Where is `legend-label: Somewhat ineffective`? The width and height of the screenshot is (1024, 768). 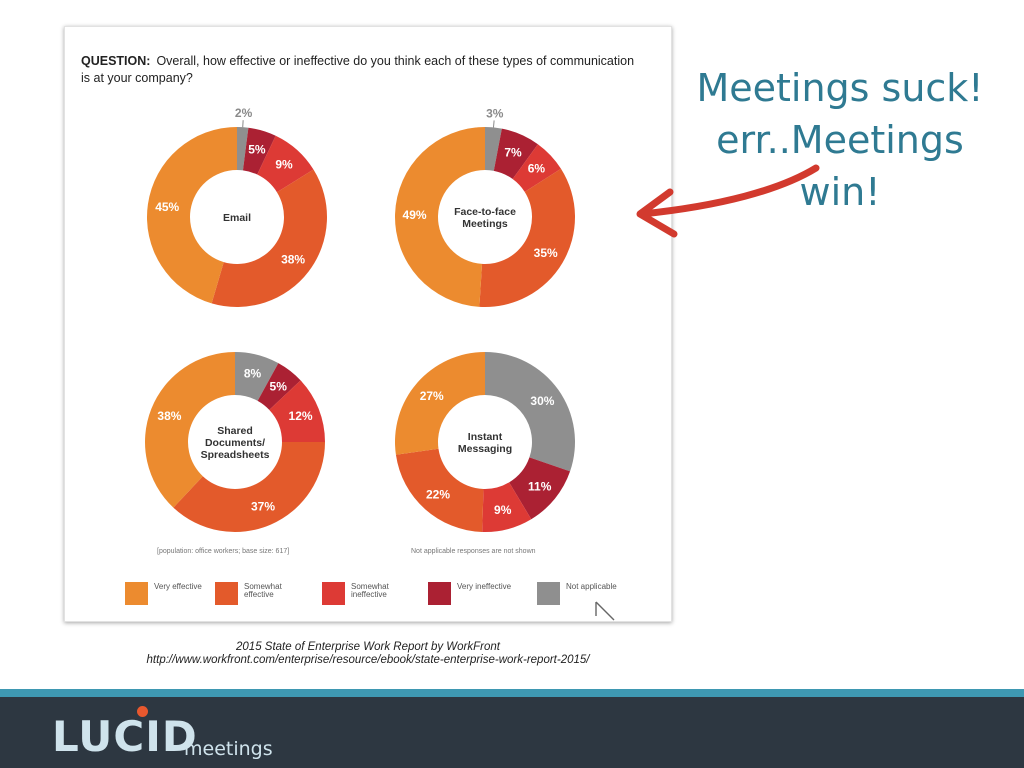 legend-label: Somewhat ineffective is located at coordinates (370, 590).